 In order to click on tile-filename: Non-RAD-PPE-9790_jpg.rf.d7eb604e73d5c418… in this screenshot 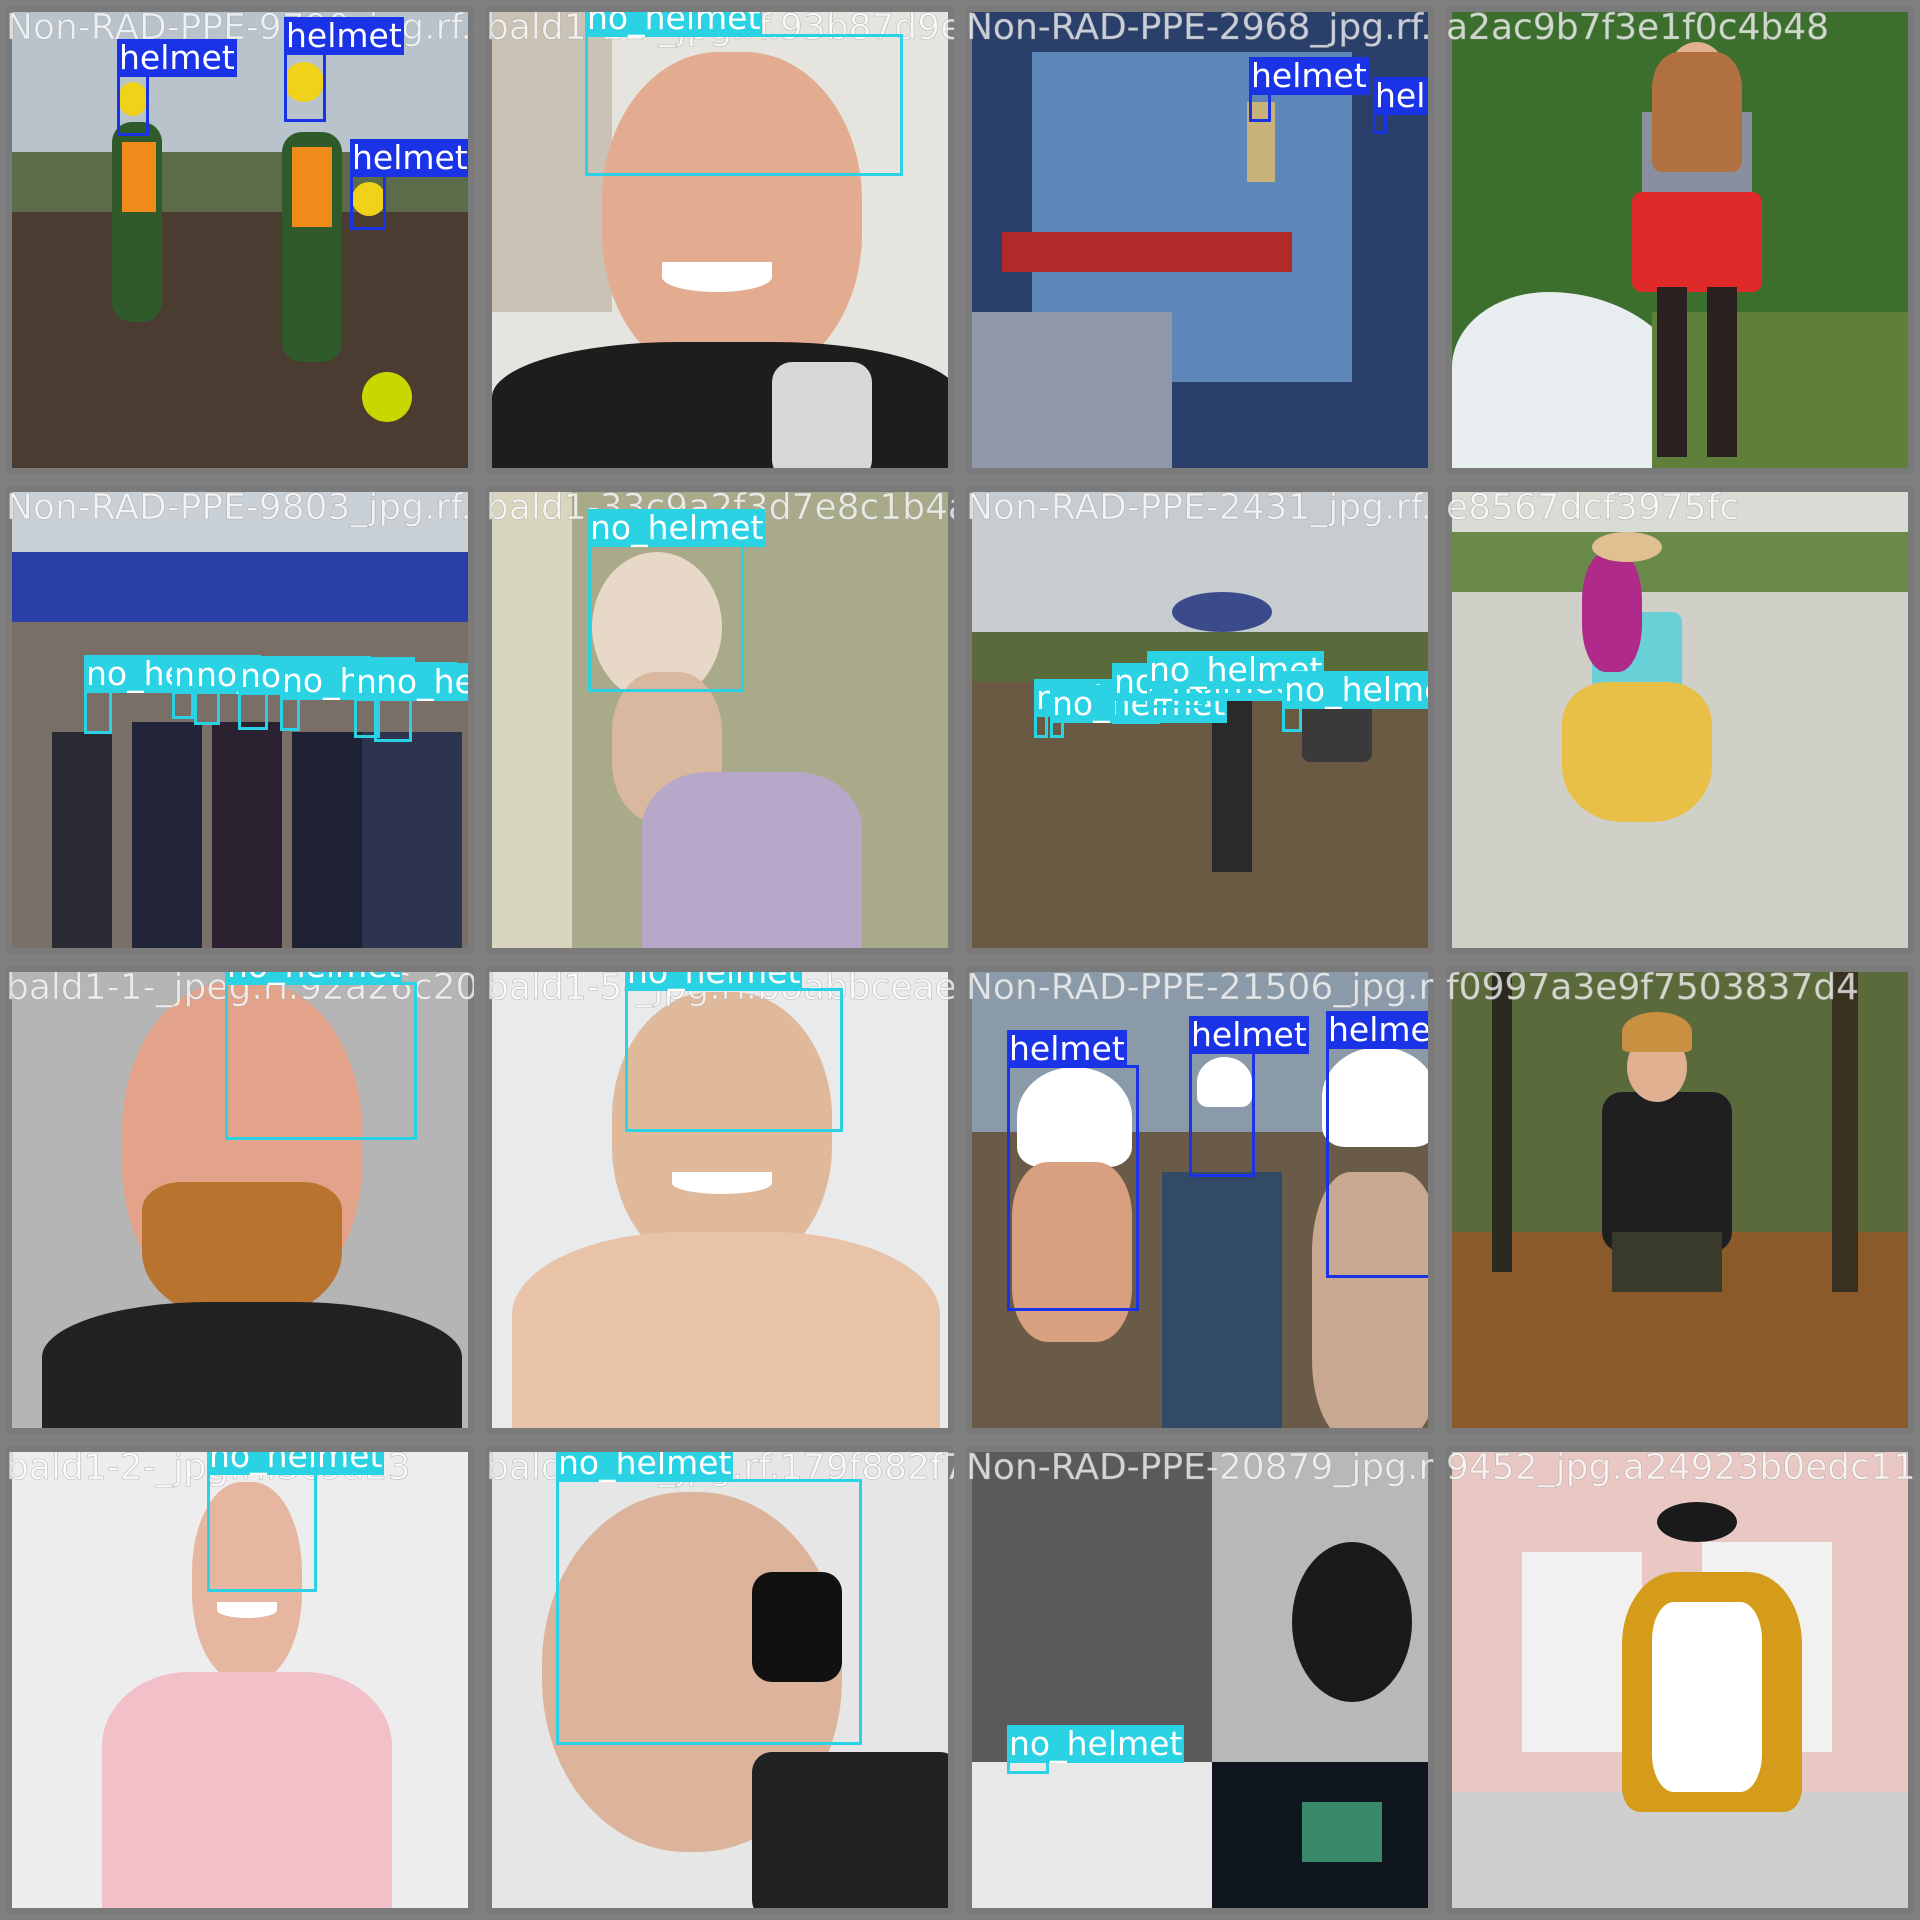, I will do `click(240, 27)`.